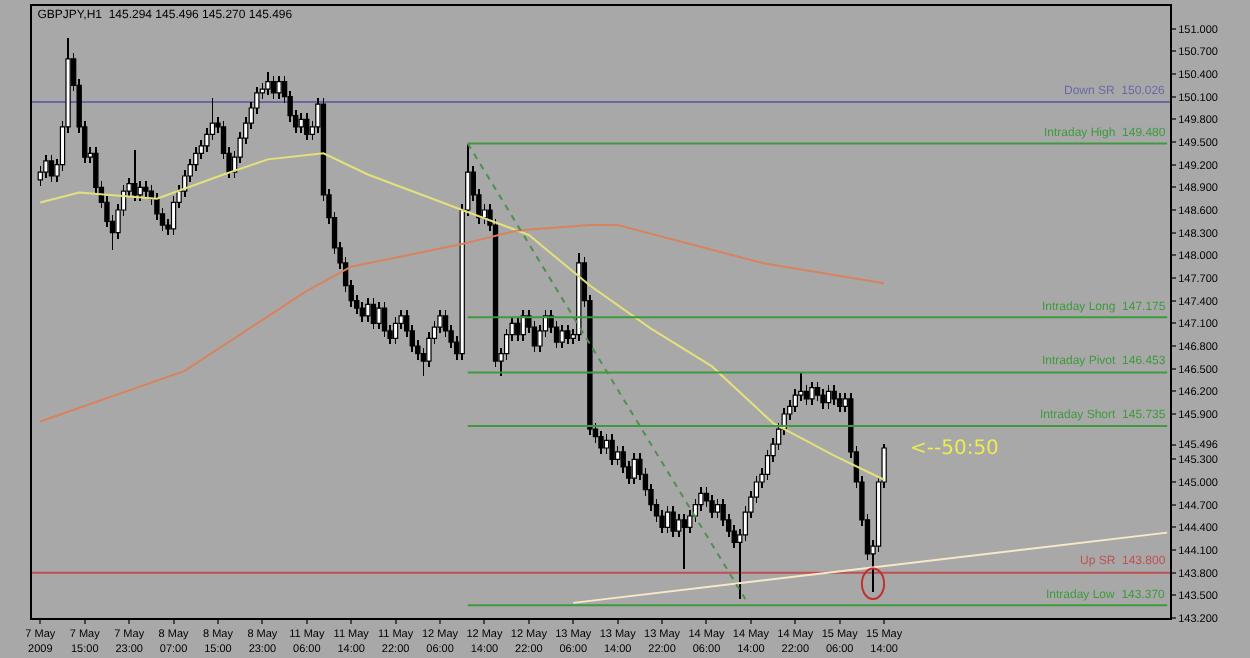 Image resolution: width=1250 pixels, height=658 pixels. I want to click on candlestick, so click(684, 541).